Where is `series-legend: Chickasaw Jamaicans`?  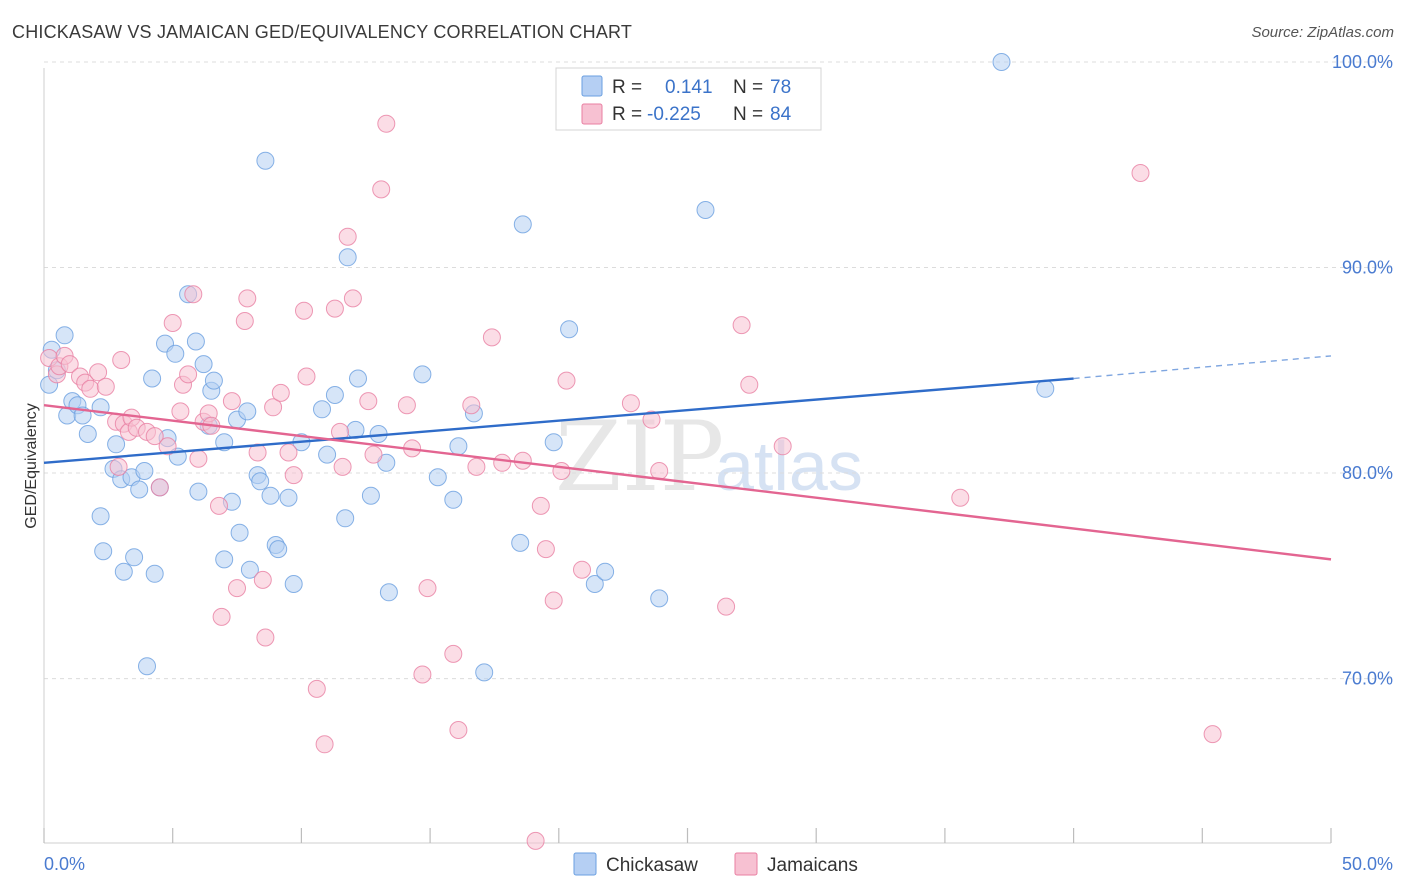 series-legend: Chickasaw Jamaicans is located at coordinates (715, 864).